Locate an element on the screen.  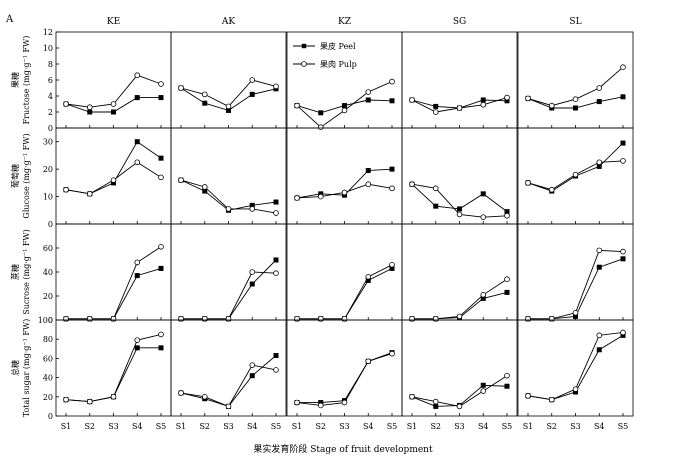
panel-glucose-sg is located at coordinates (459, 176).